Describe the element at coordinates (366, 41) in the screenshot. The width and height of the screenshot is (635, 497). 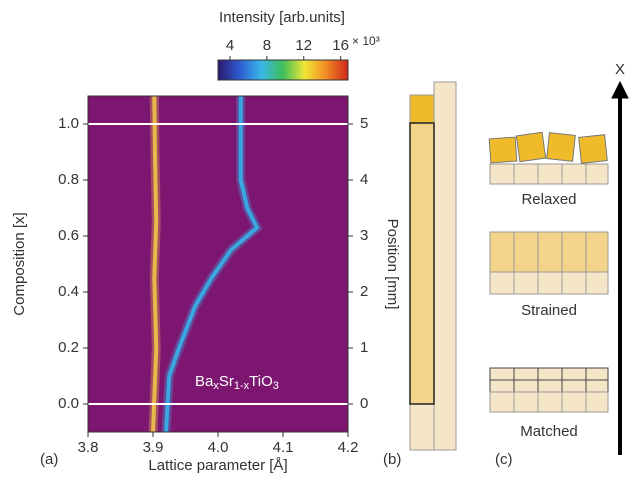
I see `colorbar-multiplier: × 10³` at that location.